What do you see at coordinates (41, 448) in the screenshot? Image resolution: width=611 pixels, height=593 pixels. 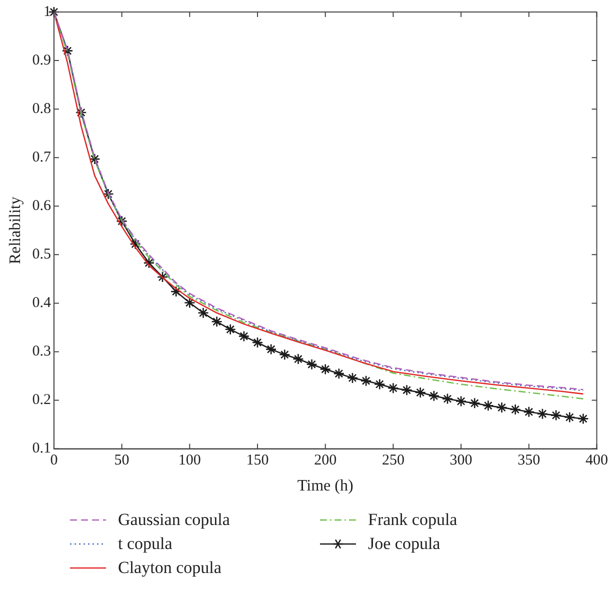 I see `y-tick-label: 0.1` at bounding box center [41, 448].